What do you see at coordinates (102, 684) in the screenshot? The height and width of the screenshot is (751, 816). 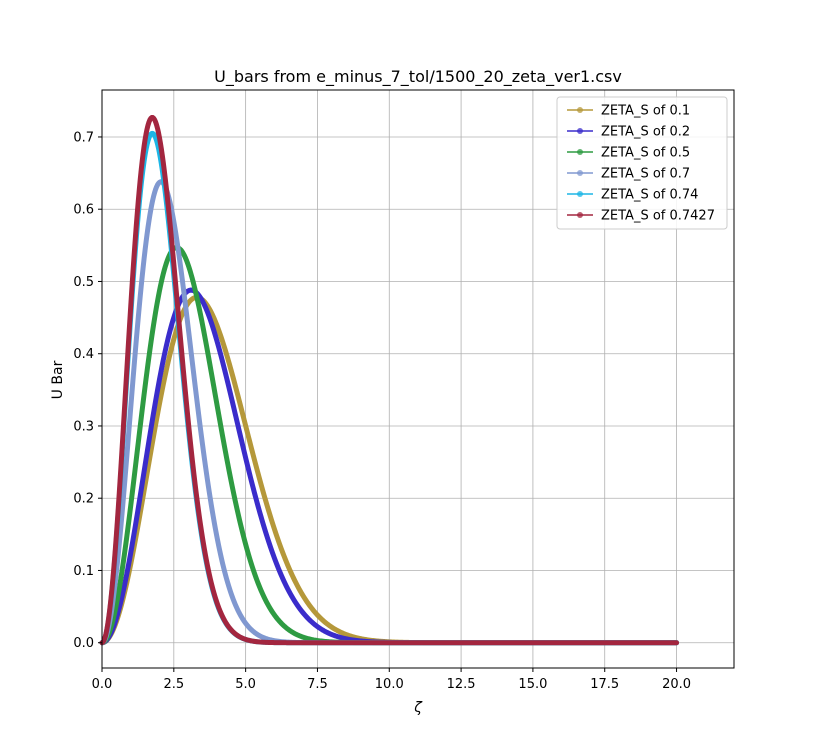 I see `x-tick-label: 0.0` at bounding box center [102, 684].